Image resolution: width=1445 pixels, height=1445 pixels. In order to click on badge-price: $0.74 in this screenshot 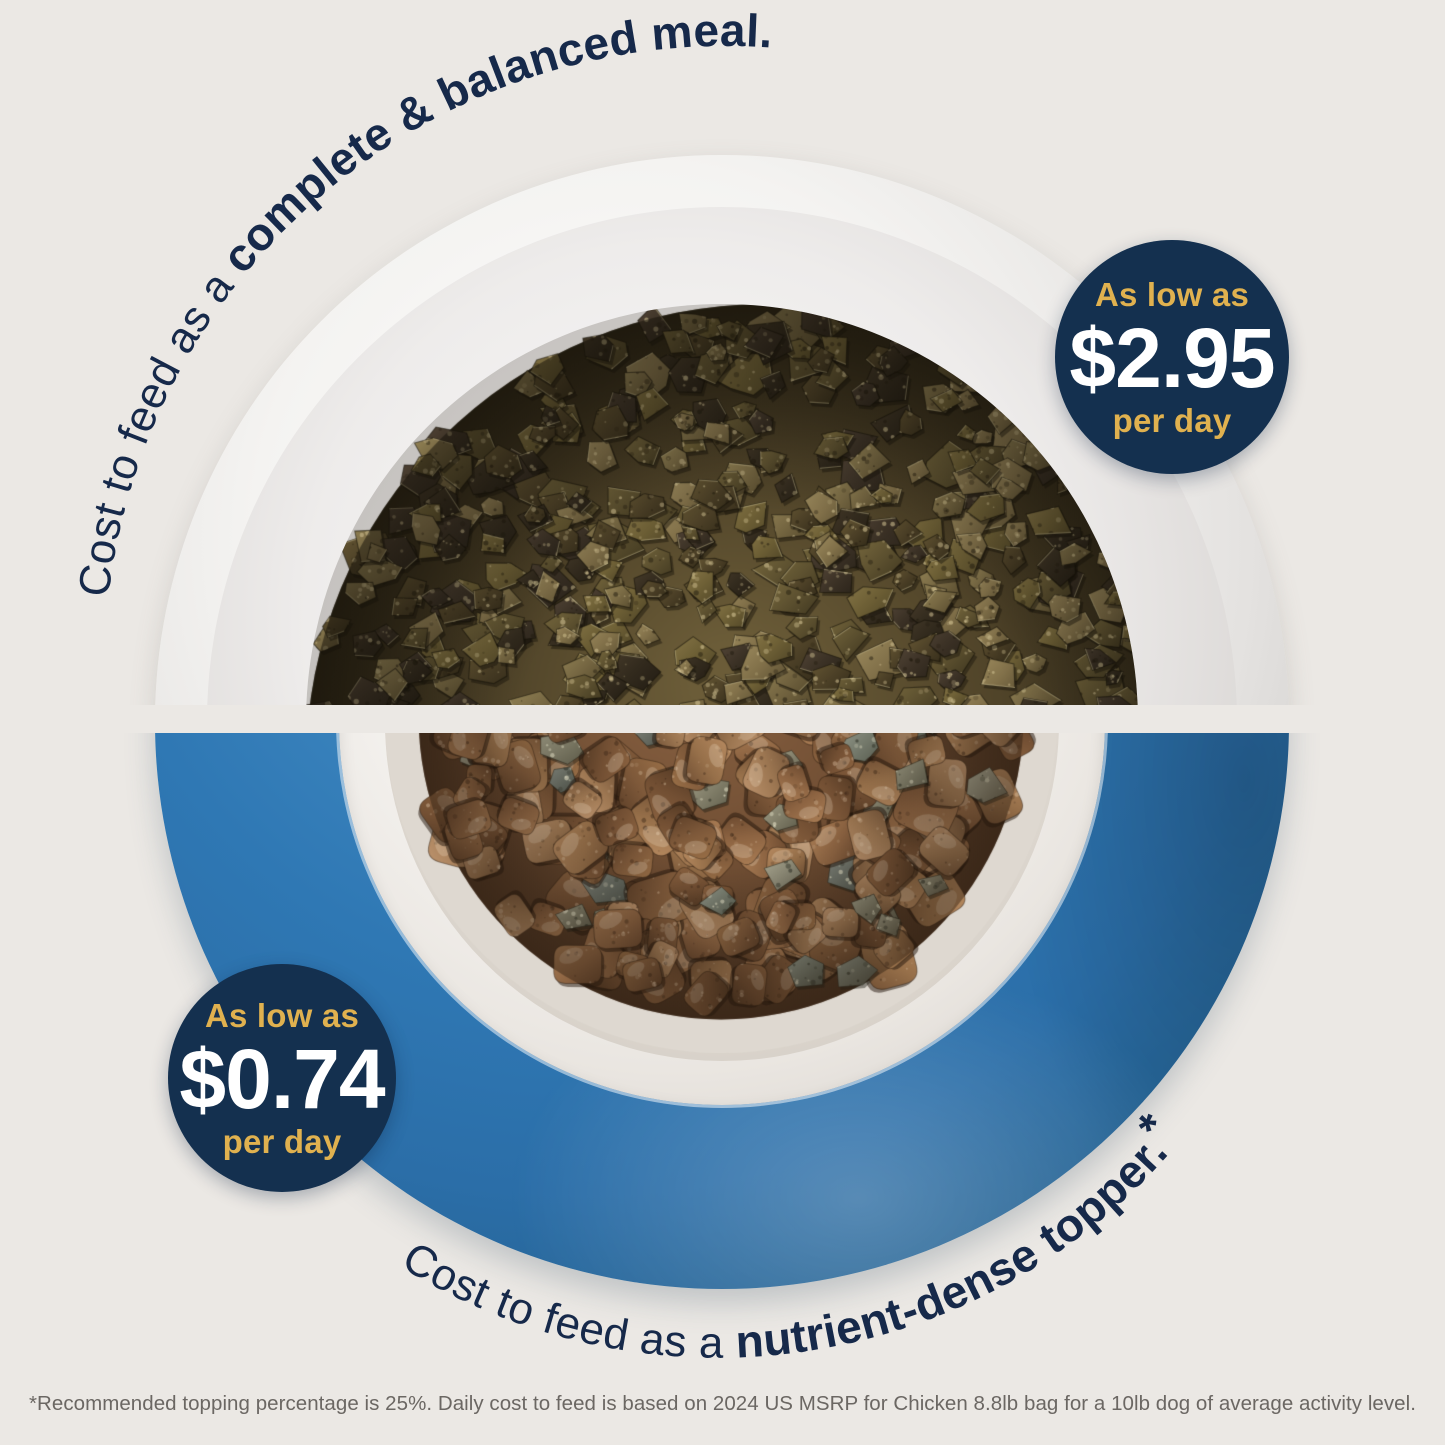, I will do `click(282, 1078)`.